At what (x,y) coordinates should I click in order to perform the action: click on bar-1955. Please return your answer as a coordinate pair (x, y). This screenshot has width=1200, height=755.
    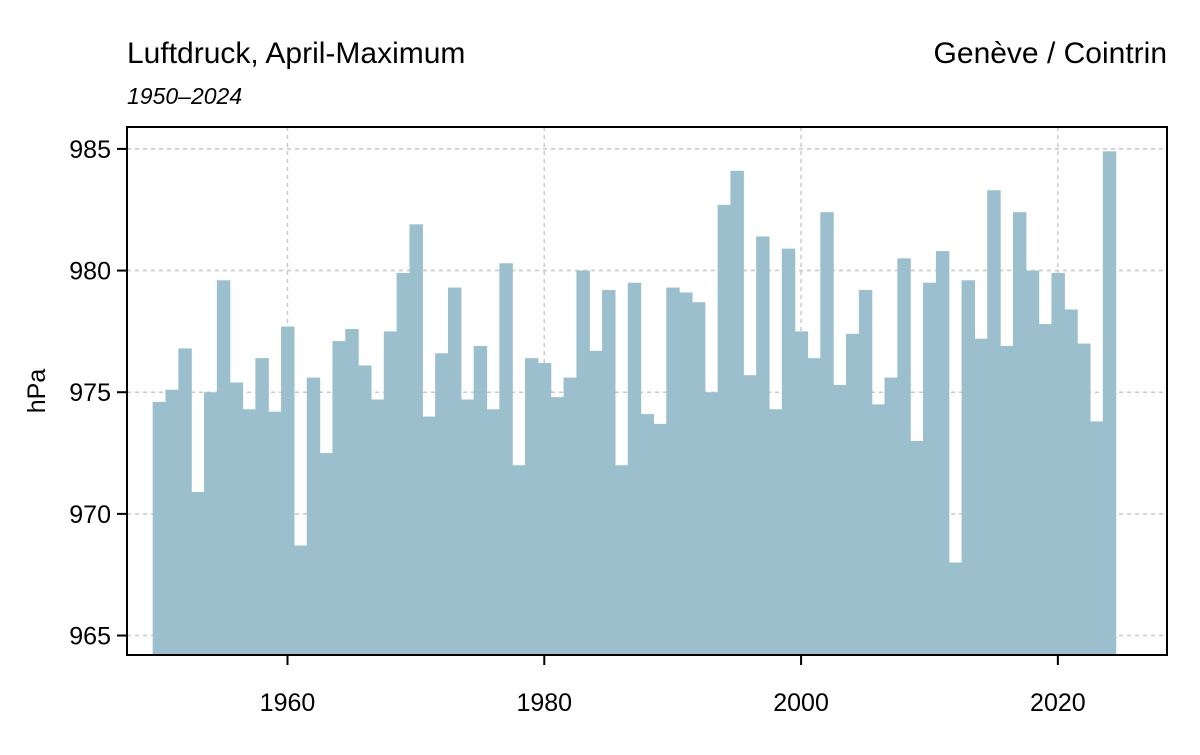
    Looking at the image, I should click on (223, 467).